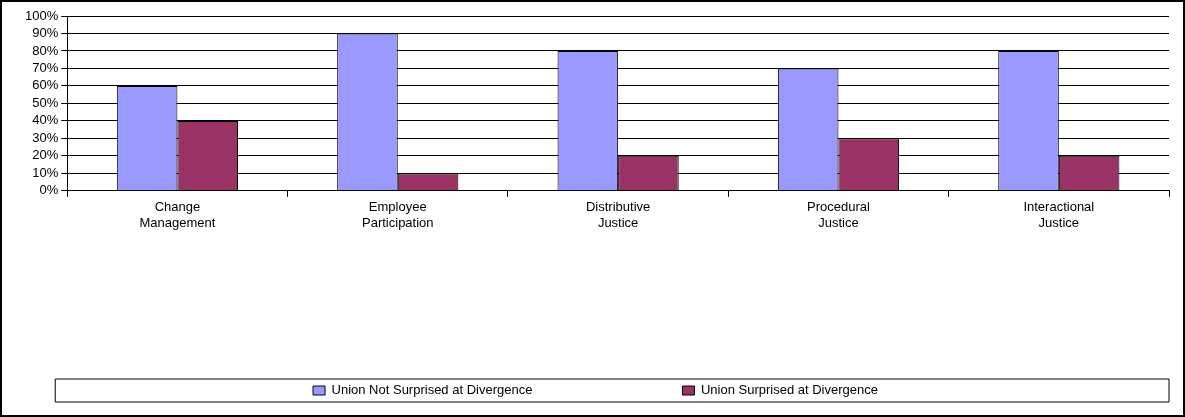  Describe the element at coordinates (45, 50) in the screenshot. I see `y-tick-label: 80%` at that location.